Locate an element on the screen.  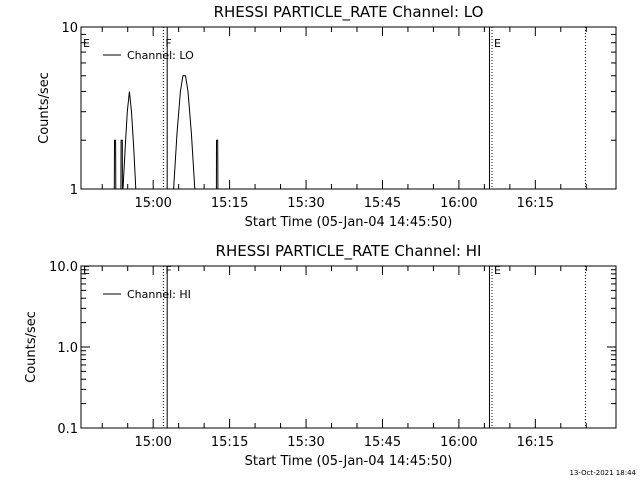
chart-title: RHESSI PARTICLE_RATE Channel: HI is located at coordinates (349, 251).